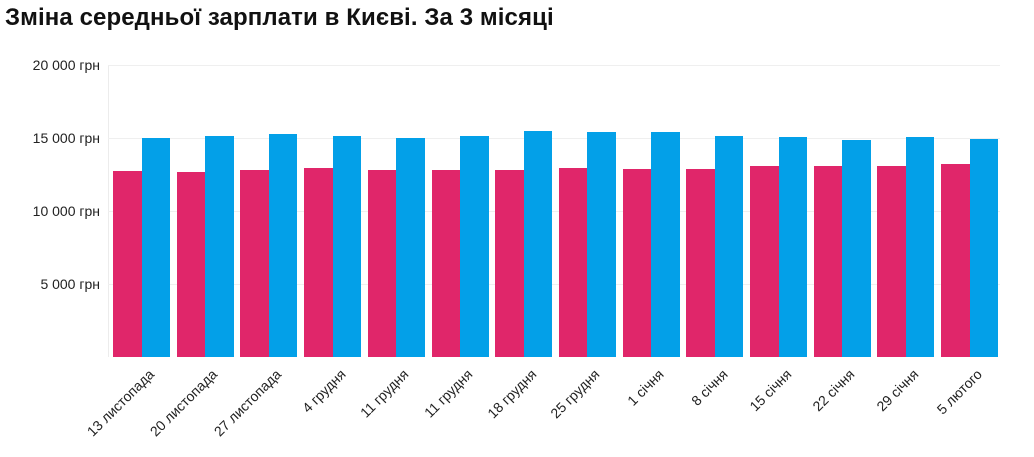  Describe the element at coordinates (709, 387) in the screenshot. I see `x-tick-label: 8 січня` at that location.